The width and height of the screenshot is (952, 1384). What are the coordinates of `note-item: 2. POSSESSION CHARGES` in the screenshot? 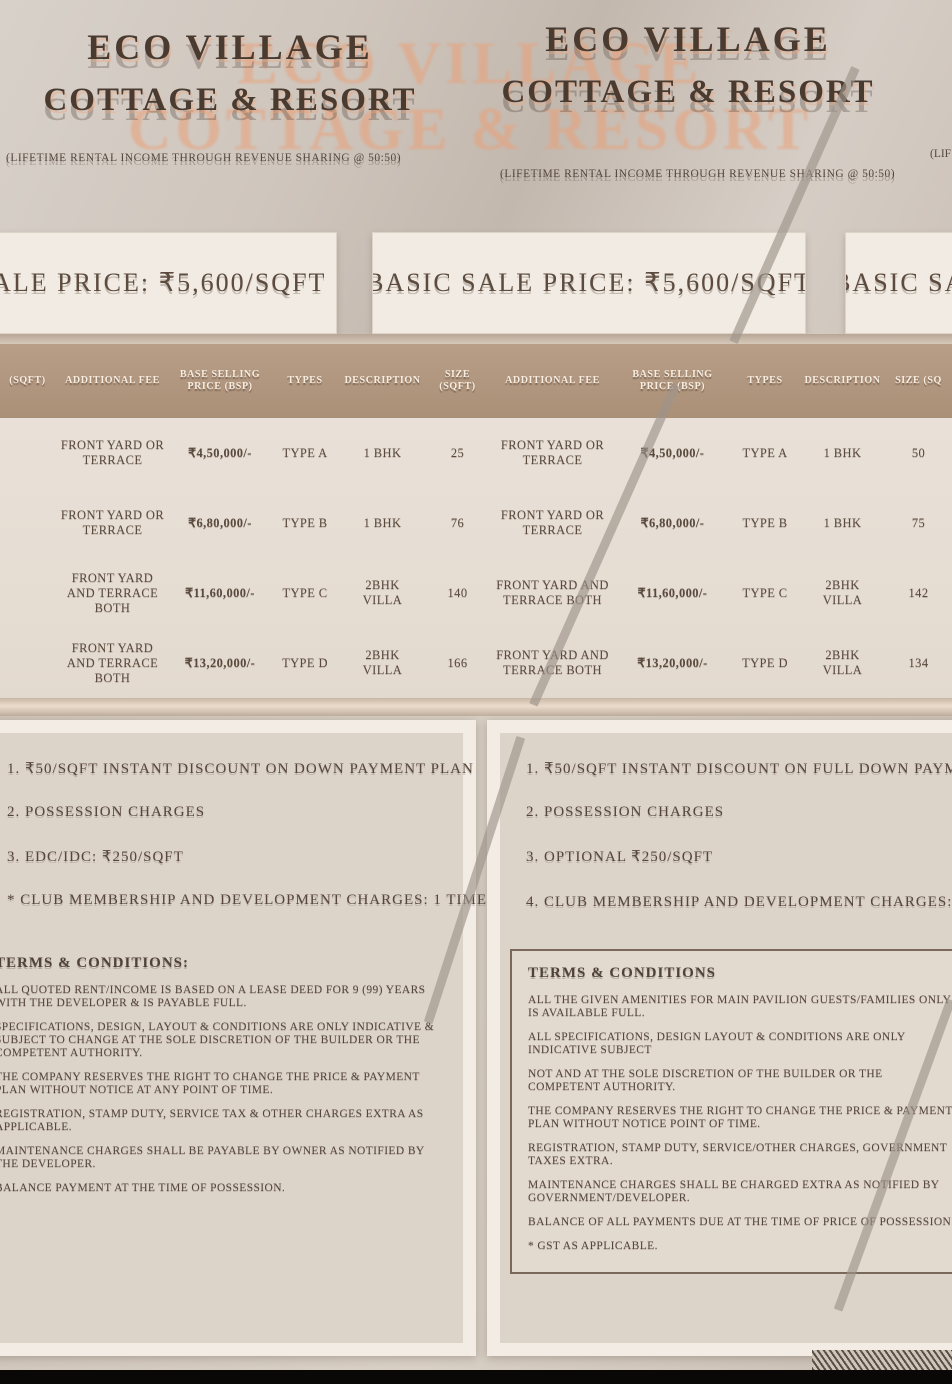 It's located at (625, 812).